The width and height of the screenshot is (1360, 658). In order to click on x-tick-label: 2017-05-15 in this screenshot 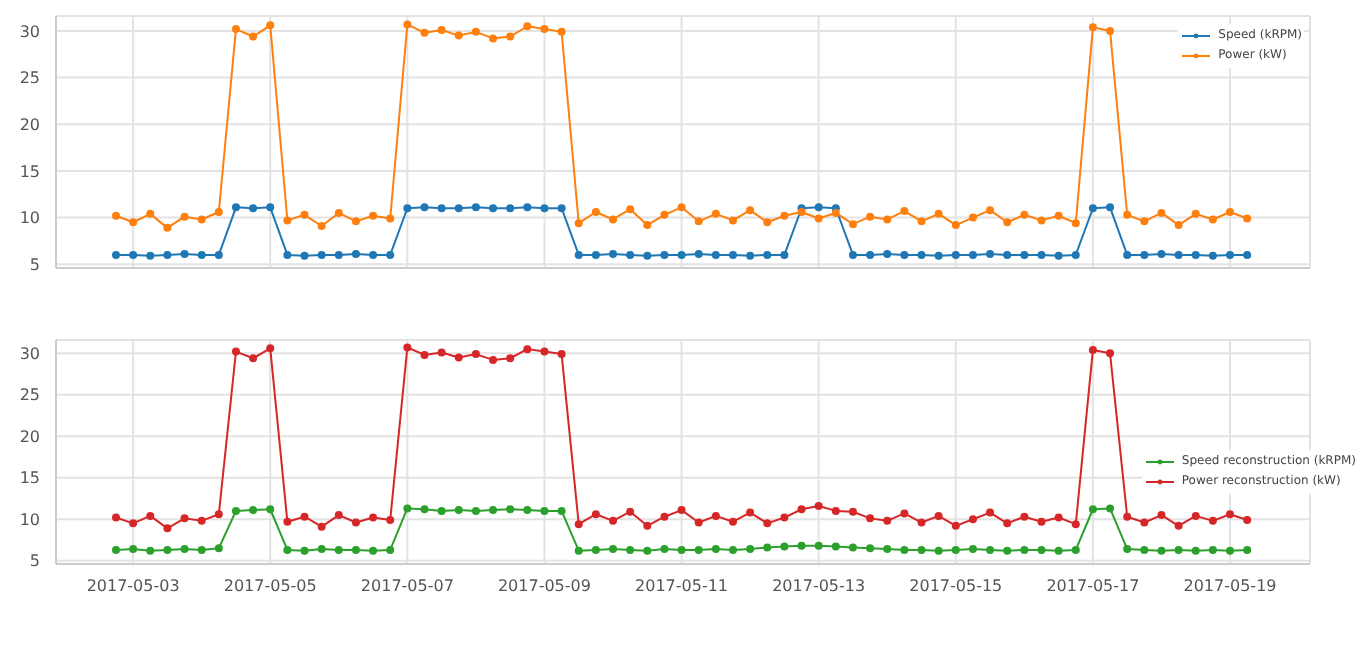, I will do `click(956, 586)`.